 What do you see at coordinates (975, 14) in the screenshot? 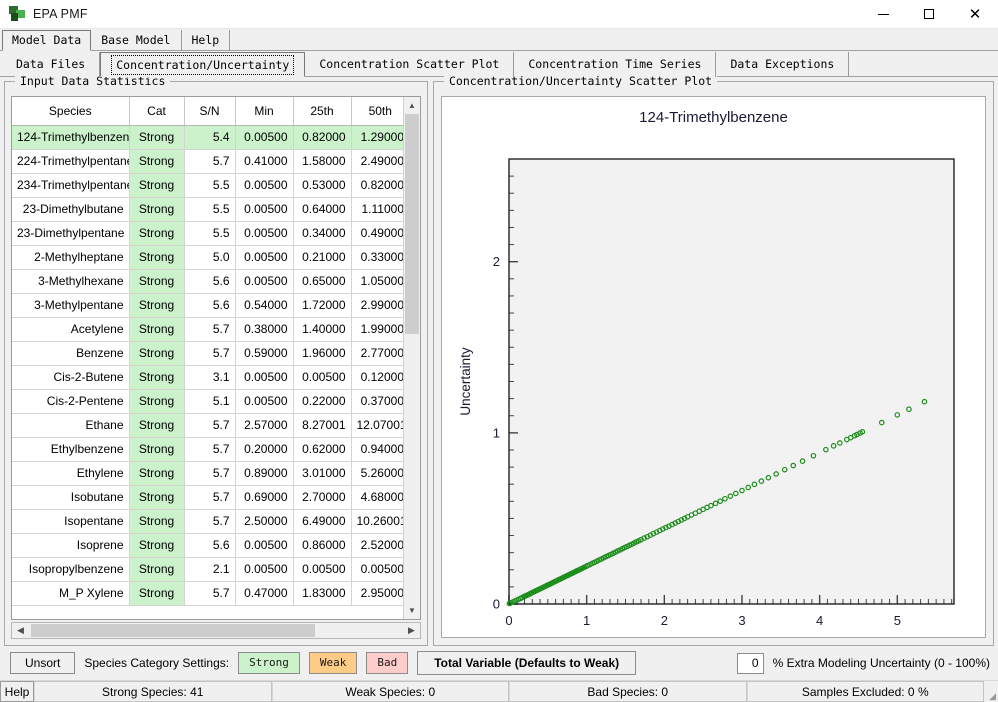
I see `close-button: ✕` at bounding box center [975, 14].